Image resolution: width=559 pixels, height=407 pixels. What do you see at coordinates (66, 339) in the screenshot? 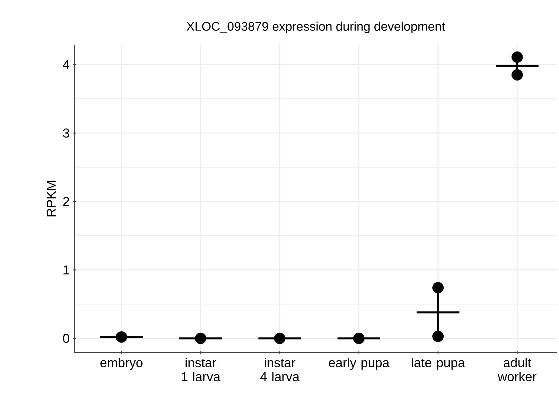
I see `y-tick-label: 0` at bounding box center [66, 339].